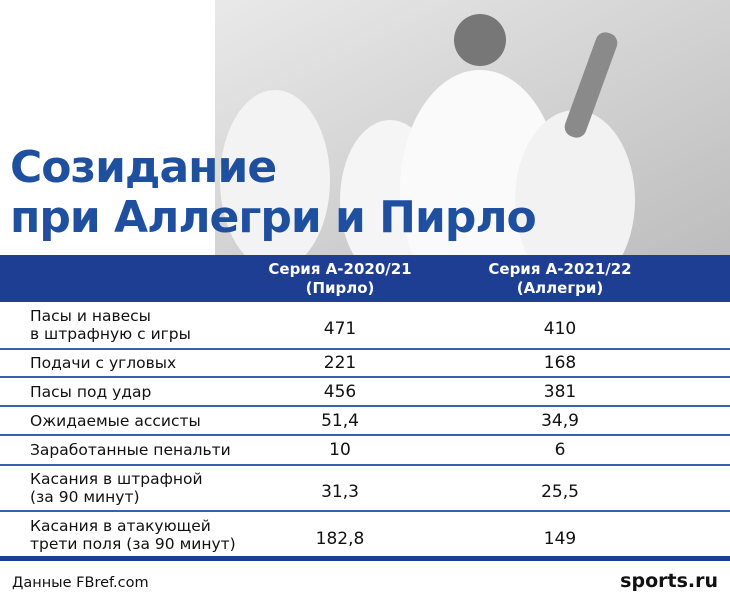 This screenshot has height=609, width=730. Describe the element at coordinates (116, 479) in the screenshot. I see `row-label-line: Касания в штрафной` at that location.